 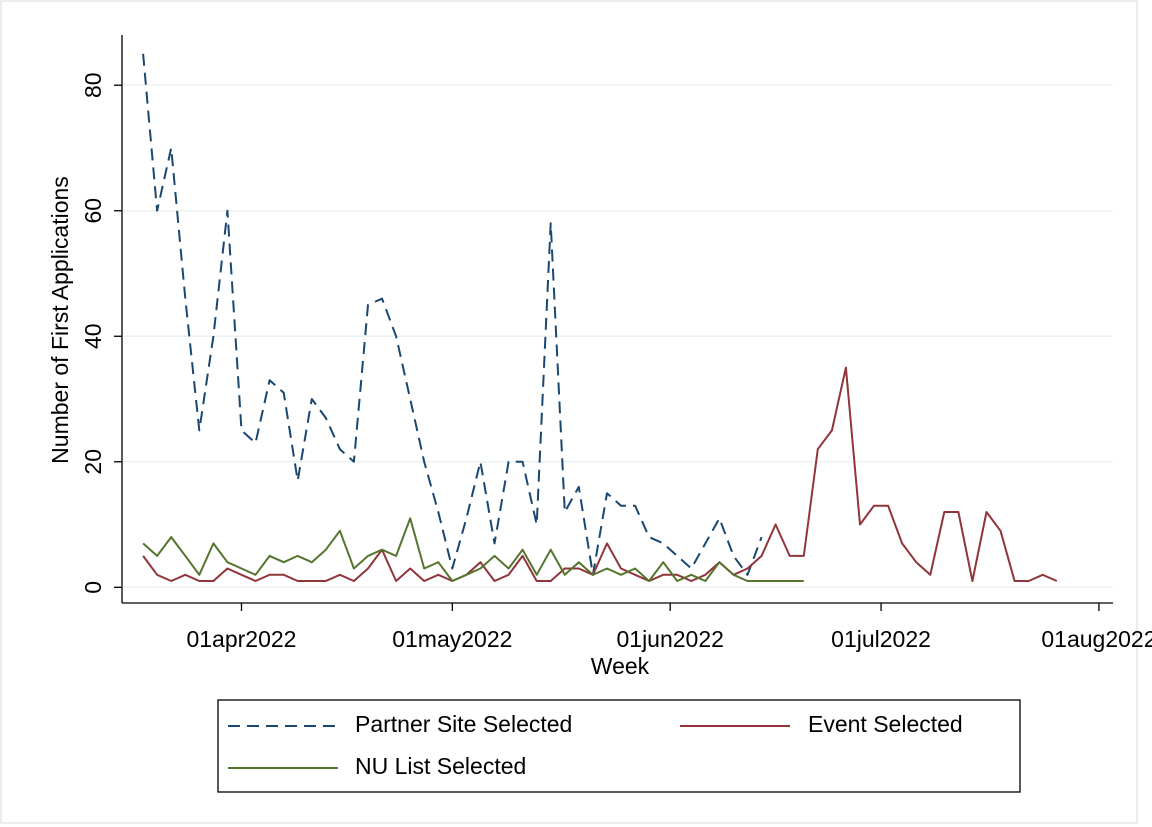 I want to click on x-tick-label: 01may2022, so click(x=452, y=639).